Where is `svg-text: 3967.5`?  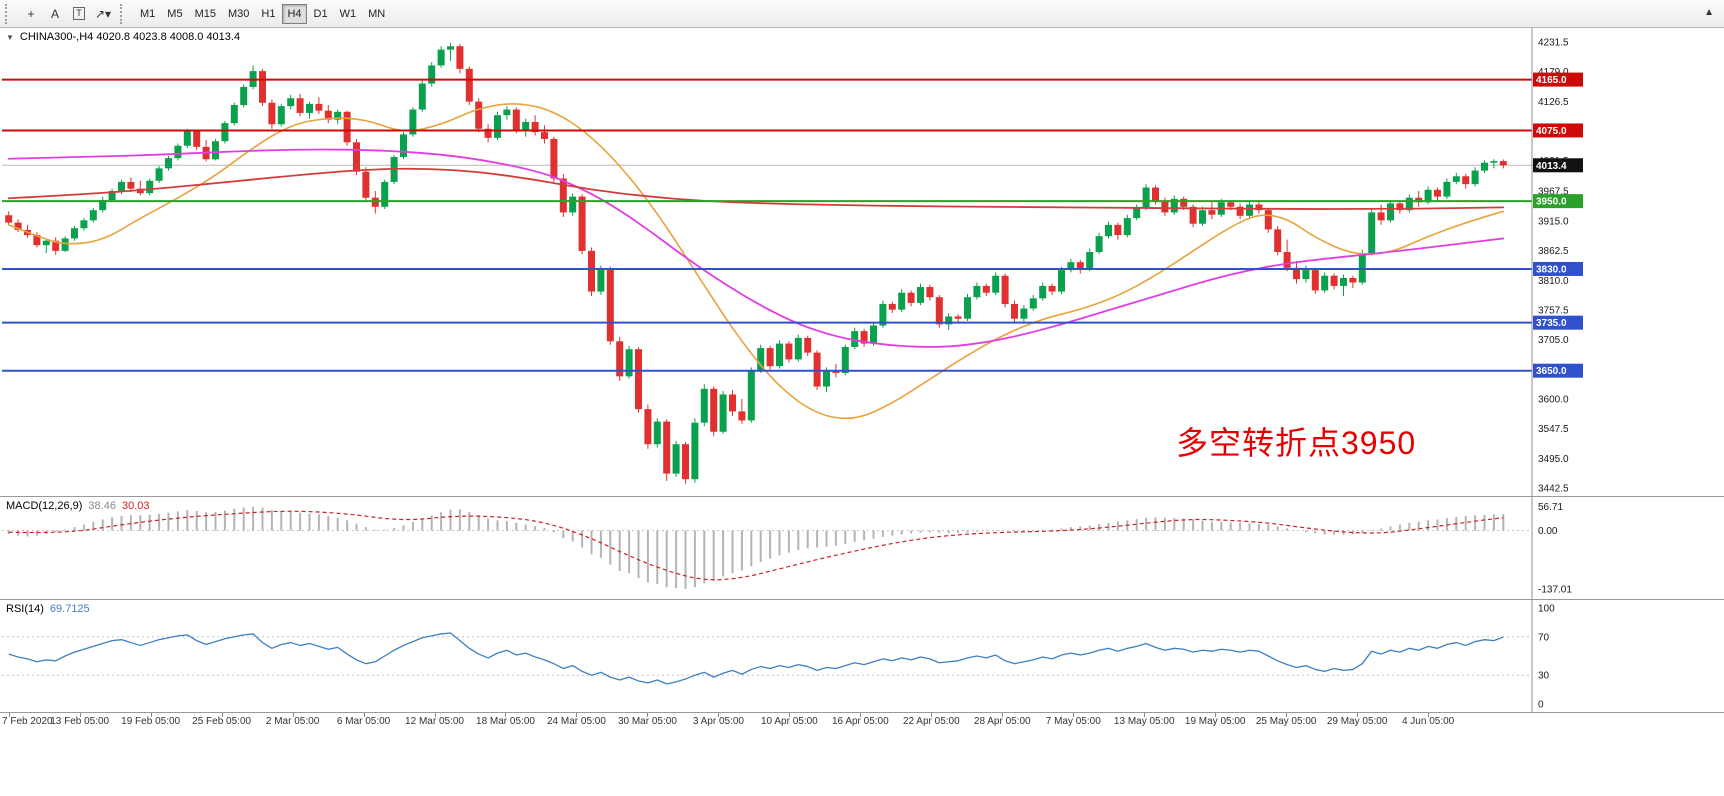
svg-text: 3967.5 is located at coordinates (1553, 192).